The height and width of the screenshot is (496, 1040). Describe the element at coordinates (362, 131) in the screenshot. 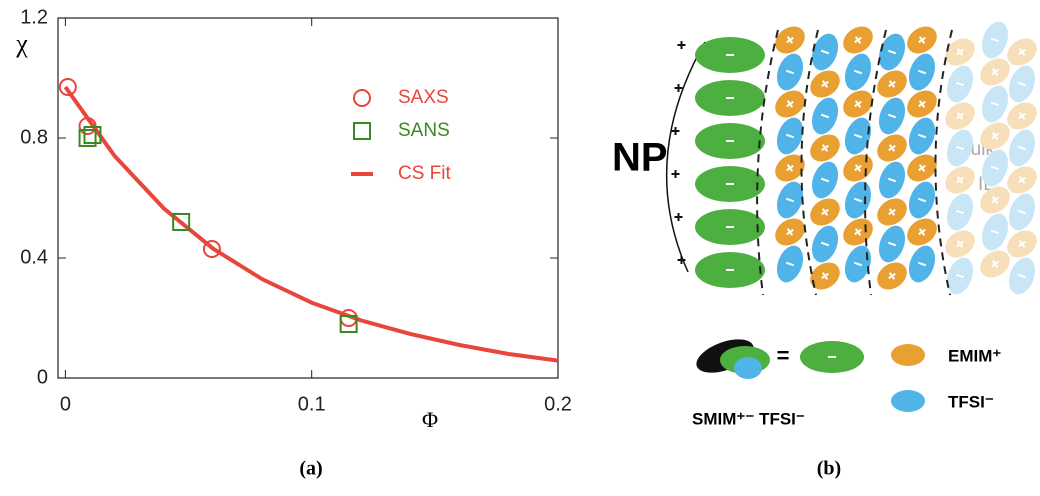

I see `legend-marker` at that location.